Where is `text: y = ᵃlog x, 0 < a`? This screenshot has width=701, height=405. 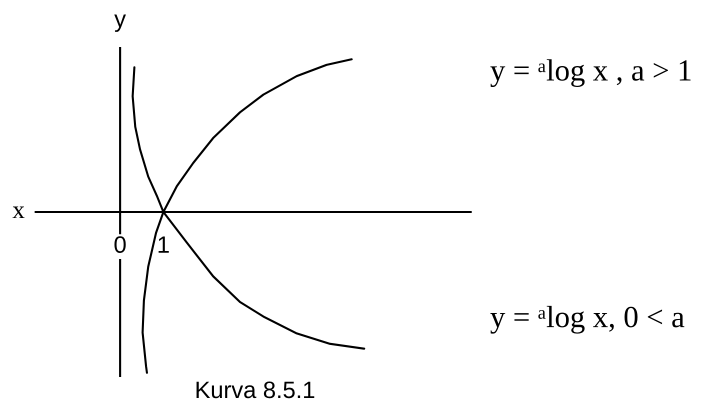
text: y = ᵃlog x, 0 < a is located at coordinates (587, 320).